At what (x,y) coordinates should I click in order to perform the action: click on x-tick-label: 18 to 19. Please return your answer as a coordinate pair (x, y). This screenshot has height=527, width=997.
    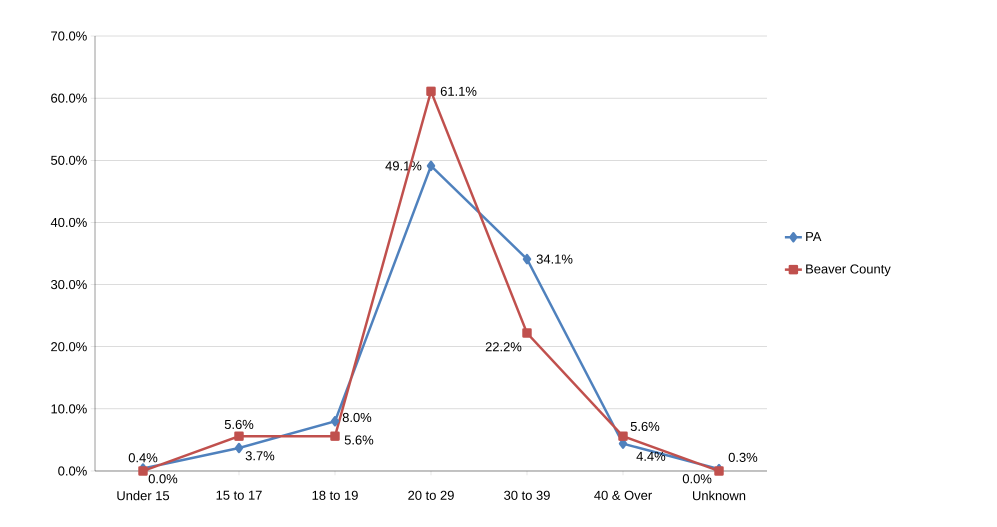
    Looking at the image, I should click on (335, 495).